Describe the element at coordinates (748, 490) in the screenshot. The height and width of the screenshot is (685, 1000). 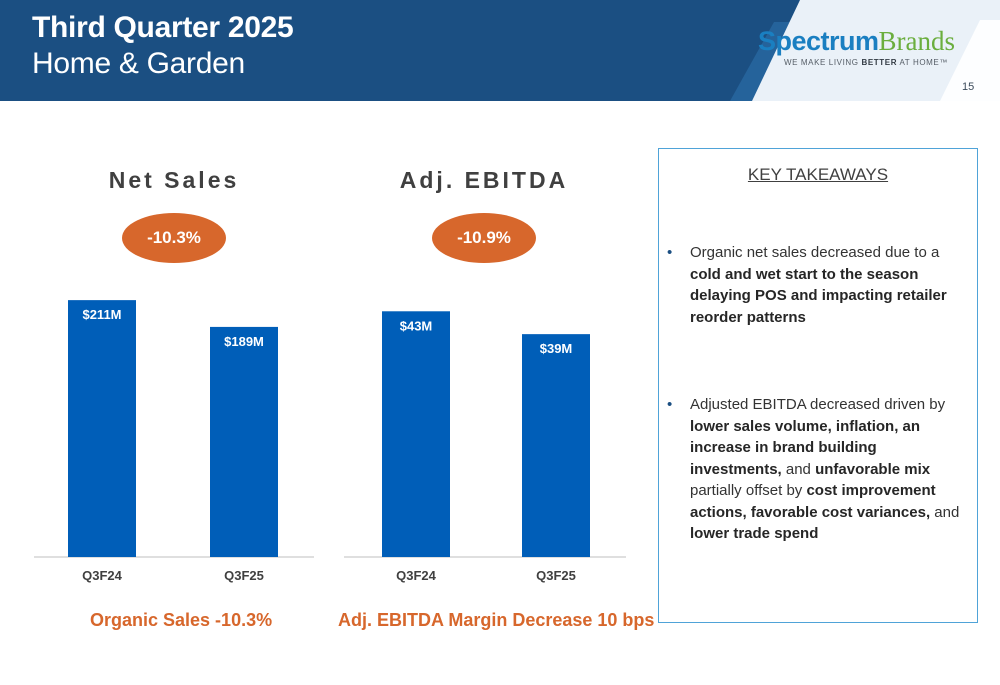
I see `takeaway-run: partially offset by` at that location.